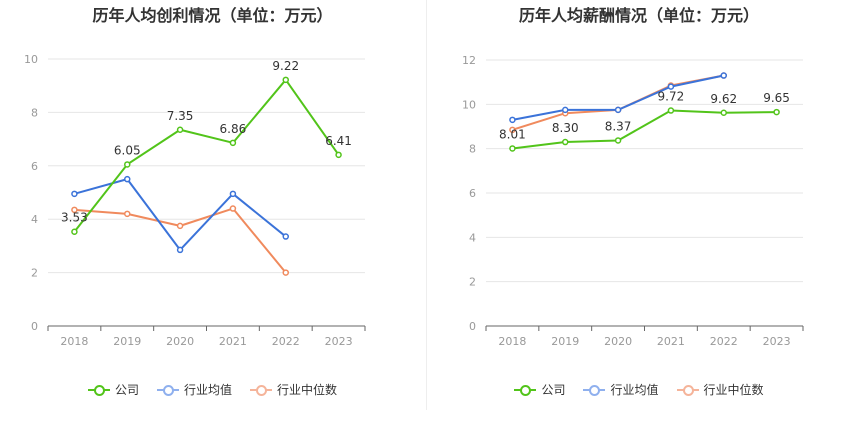 The height and width of the screenshot is (437, 850). What do you see at coordinates (469, 60) in the screenshot?
I see `y-tick-label: 12` at bounding box center [469, 60].